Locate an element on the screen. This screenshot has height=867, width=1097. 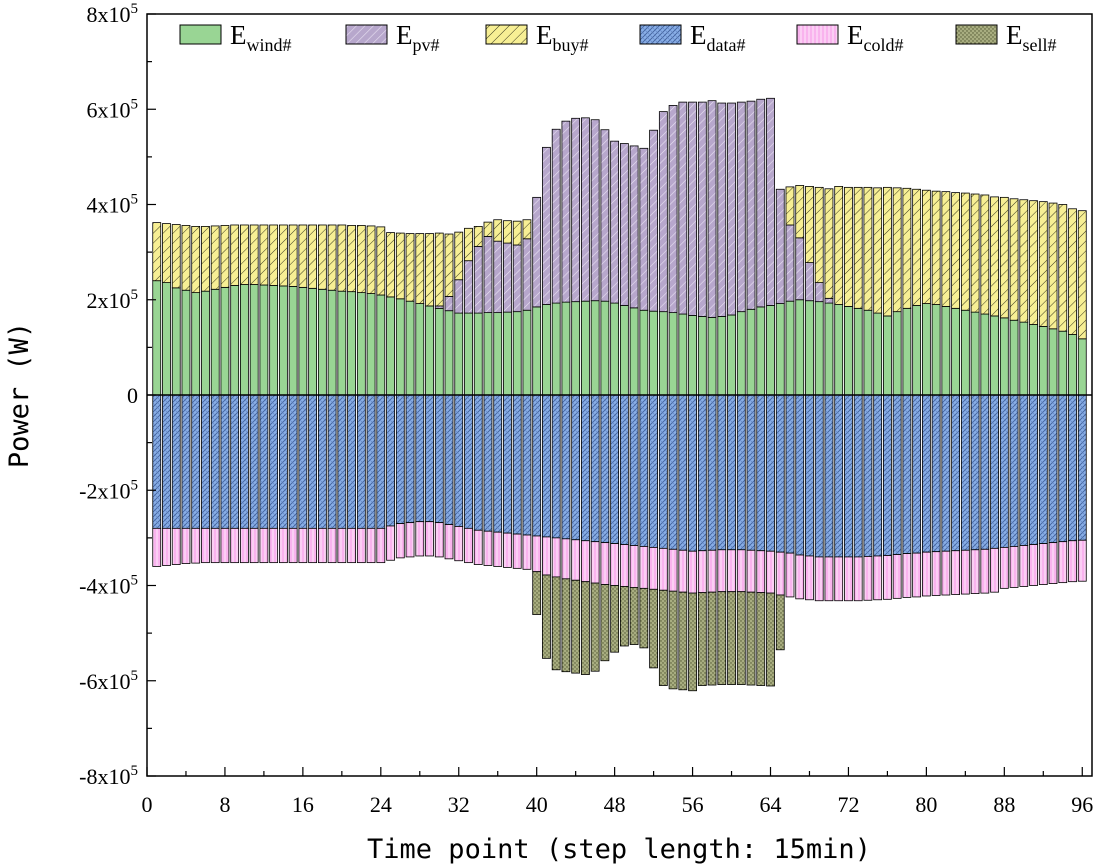
legend-swatch-buy is located at coordinates (506, 34).